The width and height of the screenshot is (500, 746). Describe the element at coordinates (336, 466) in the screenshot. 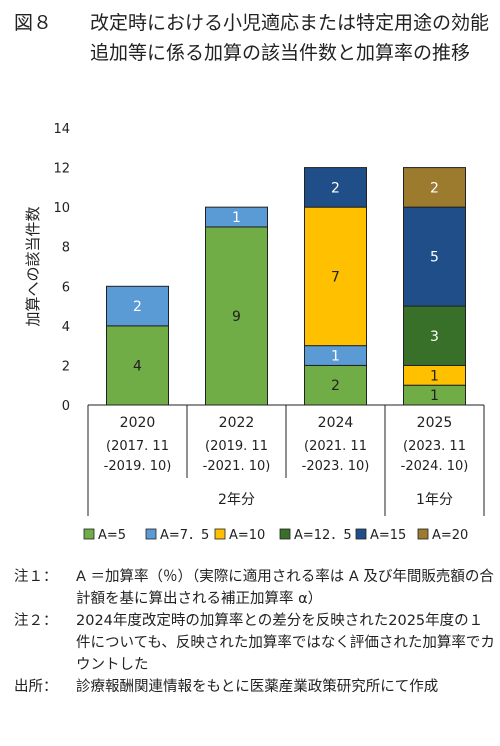

I see `x-period-label: -2023. 10)` at that location.